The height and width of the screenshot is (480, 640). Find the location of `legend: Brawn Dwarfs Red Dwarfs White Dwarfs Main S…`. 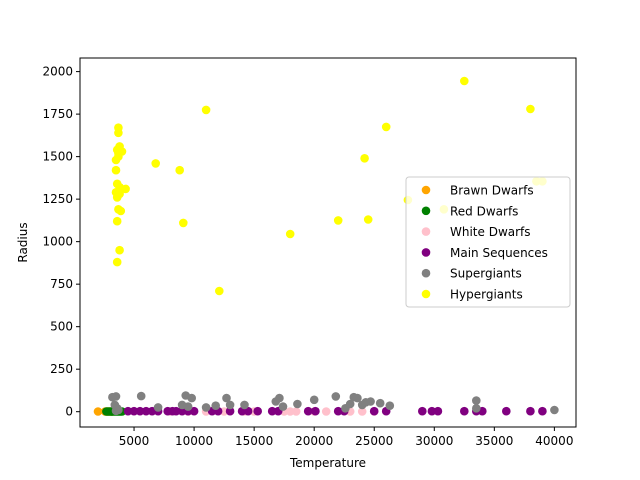

legend: Brawn Dwarfs Red Dwarfs White Dwarfs Main S… is located at coordinates (488, 242).